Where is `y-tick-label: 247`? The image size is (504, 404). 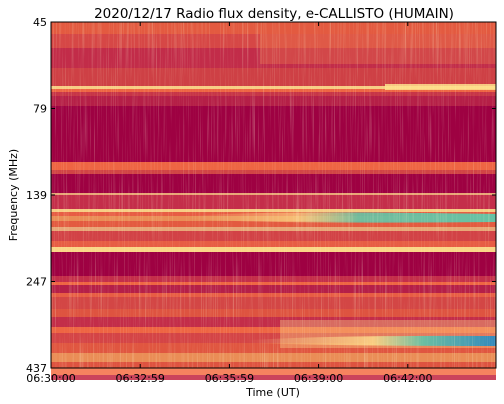
y-tick-label: 247 is located at coordinates (36, 282).